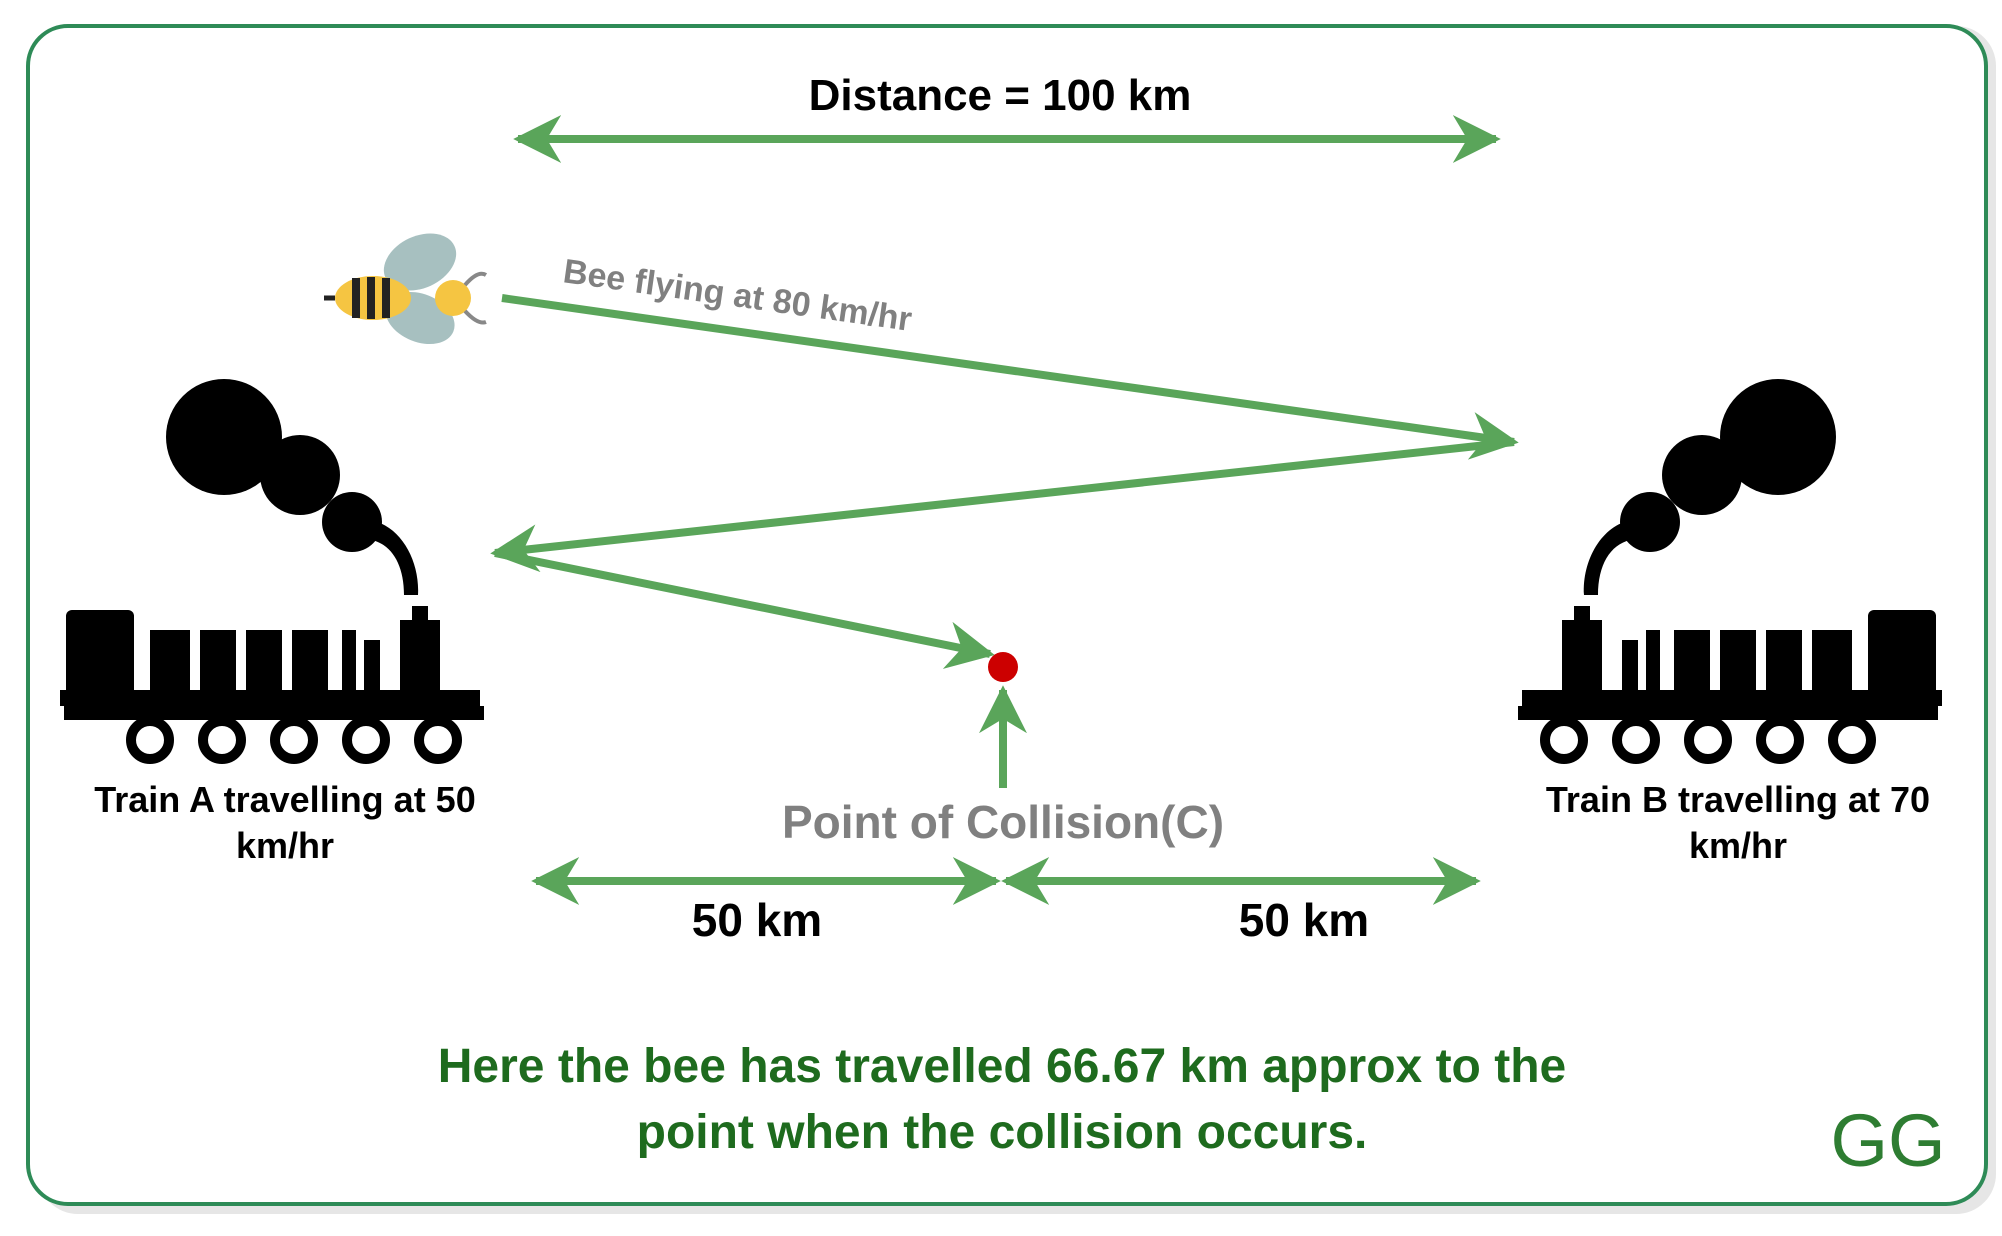 This screenshot has height=1236, width=2002. What do you see at coordinates (1000, 95) in the screenshot?
I see `distance-label: Distance = 100 km` at bounding box center [1000, 95].